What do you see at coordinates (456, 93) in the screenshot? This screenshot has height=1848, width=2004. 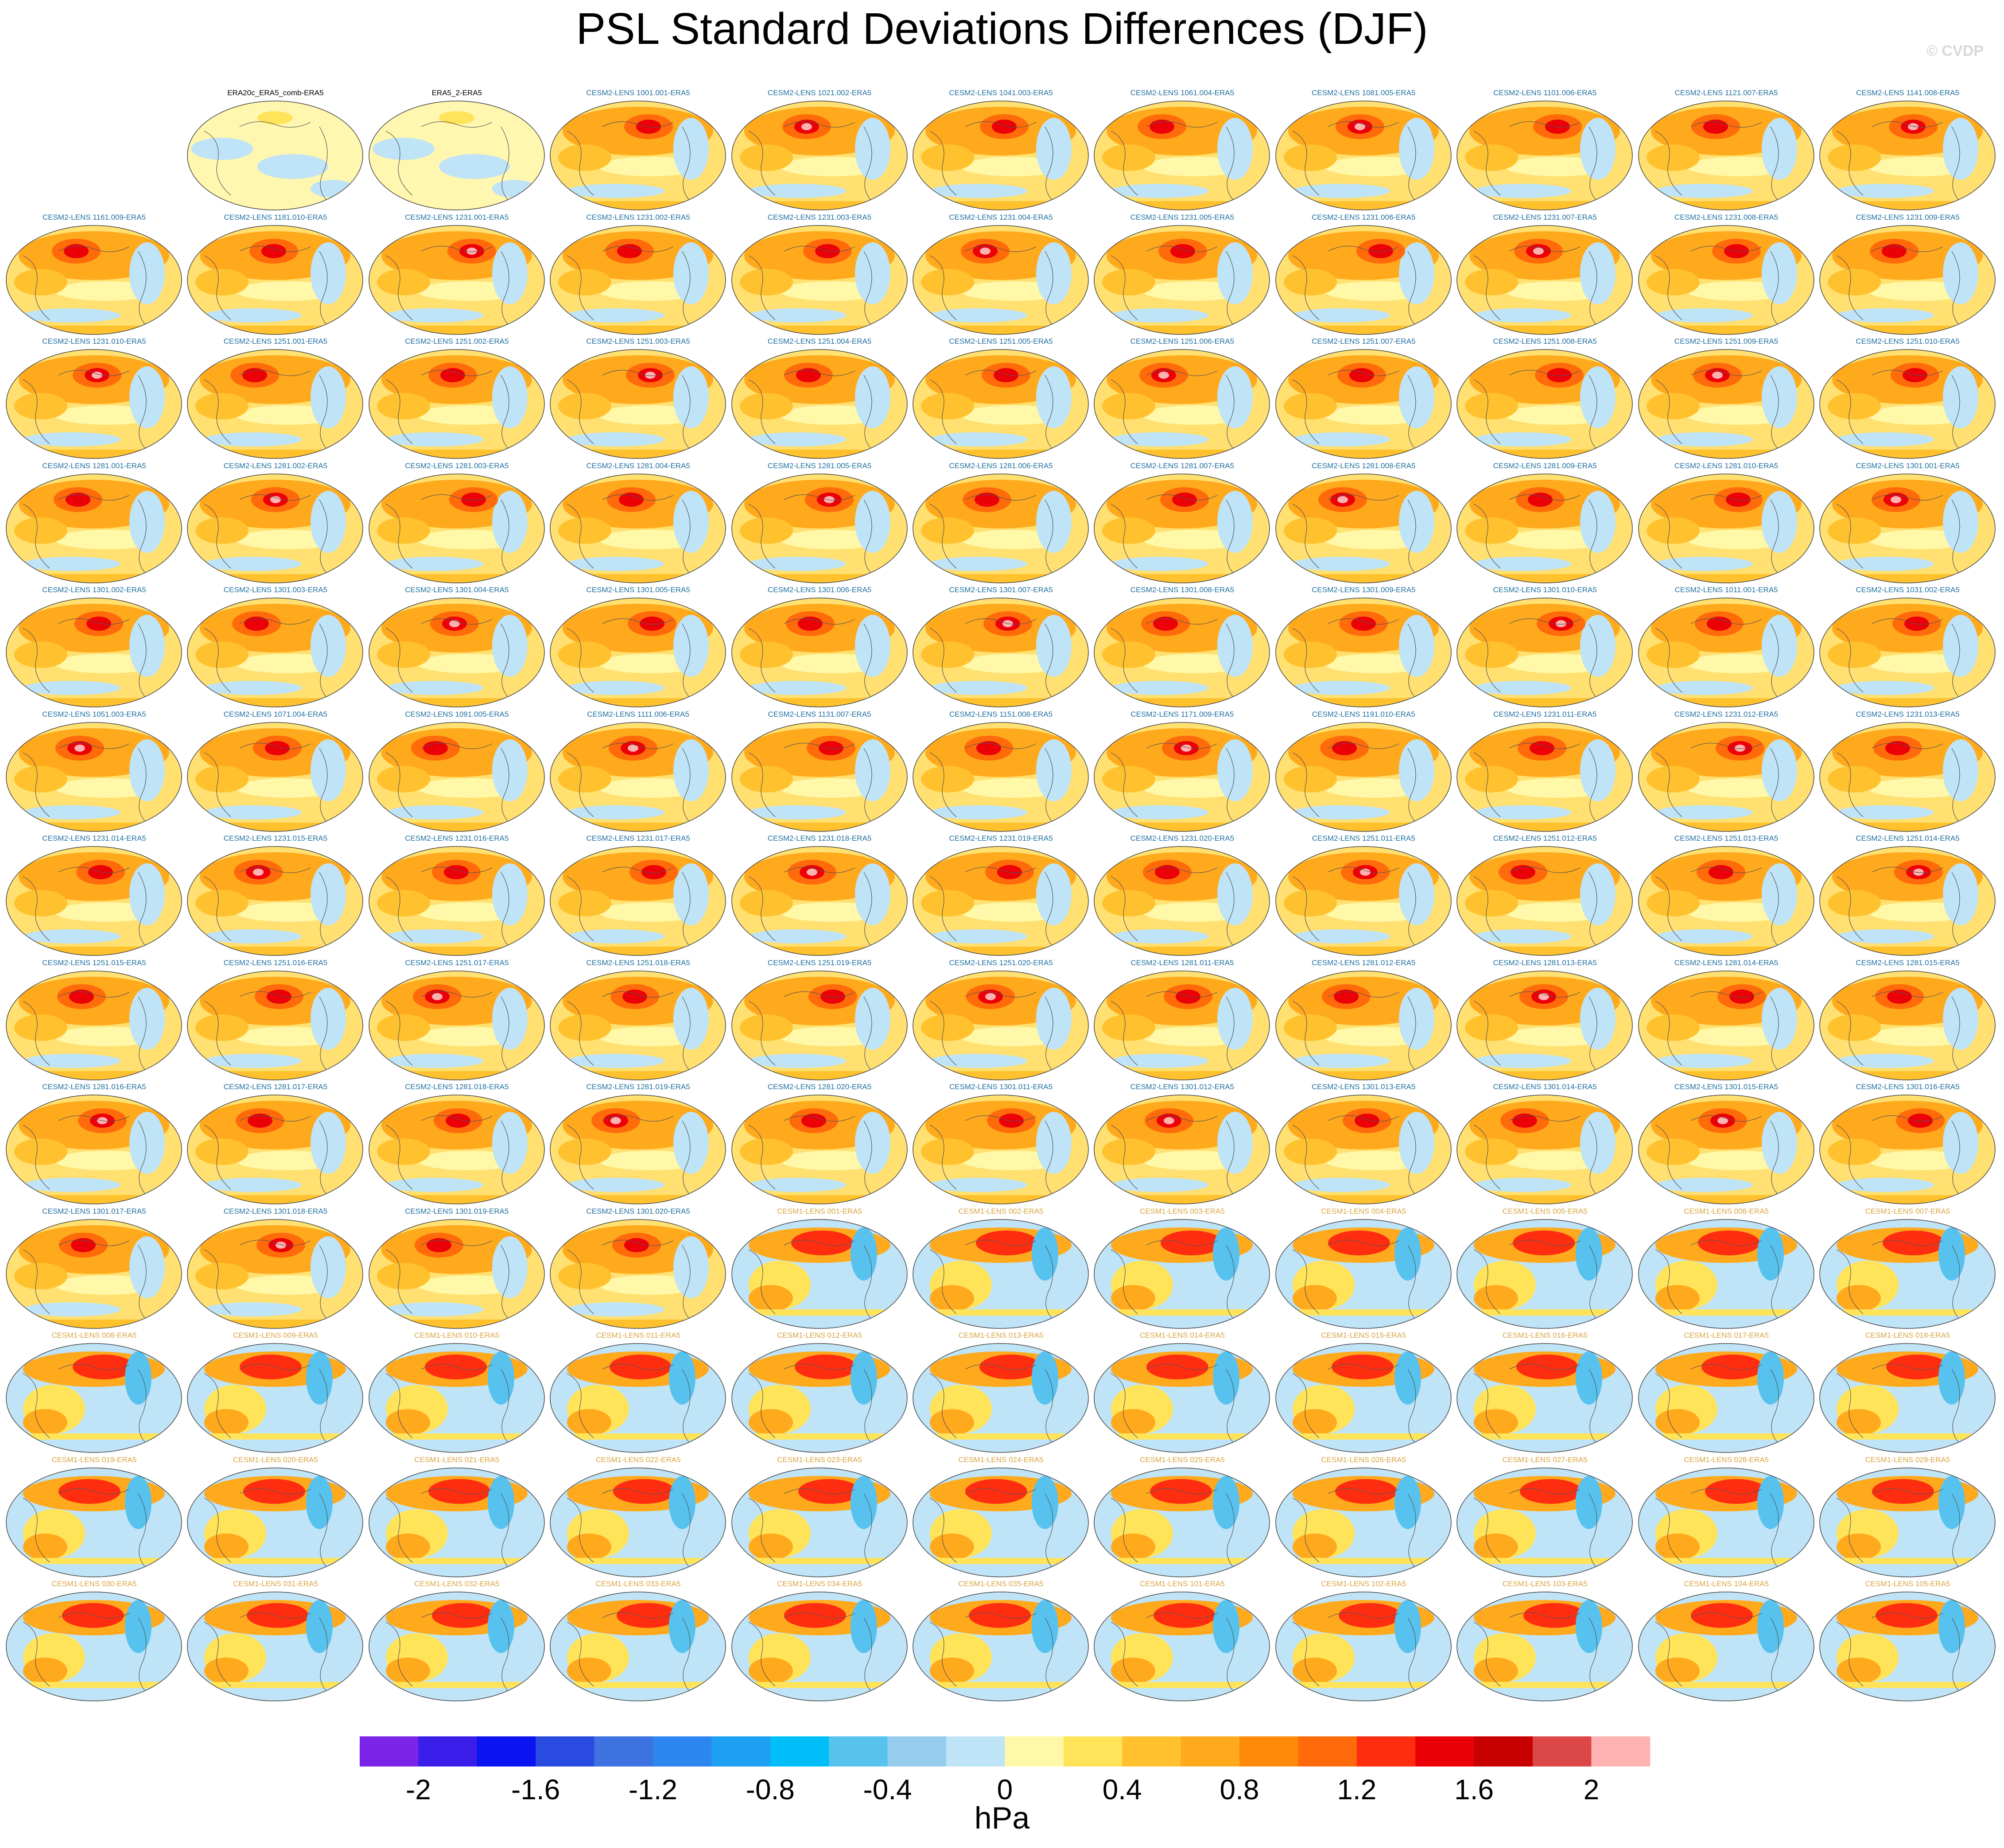 I see `map-panel-title: ERA5_2-ERA5` at bounding box center [456, 93].